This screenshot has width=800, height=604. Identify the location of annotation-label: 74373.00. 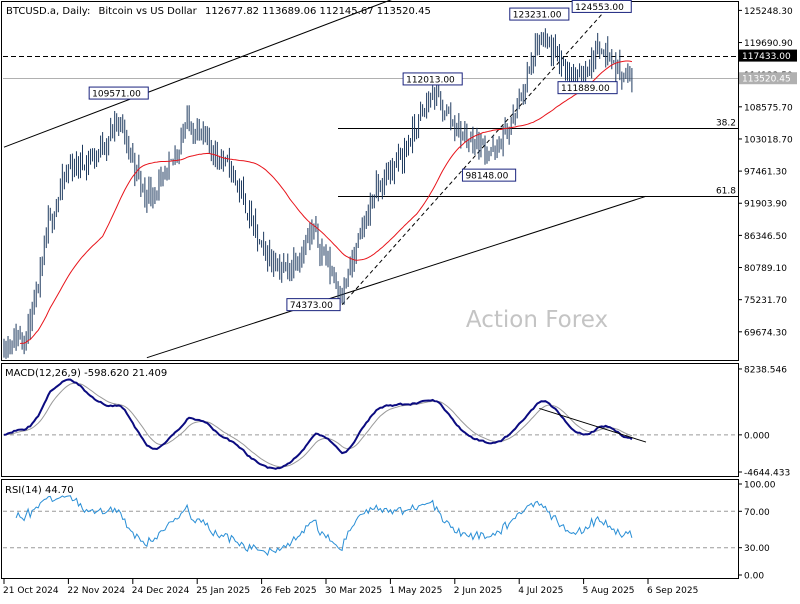
(311, 306).